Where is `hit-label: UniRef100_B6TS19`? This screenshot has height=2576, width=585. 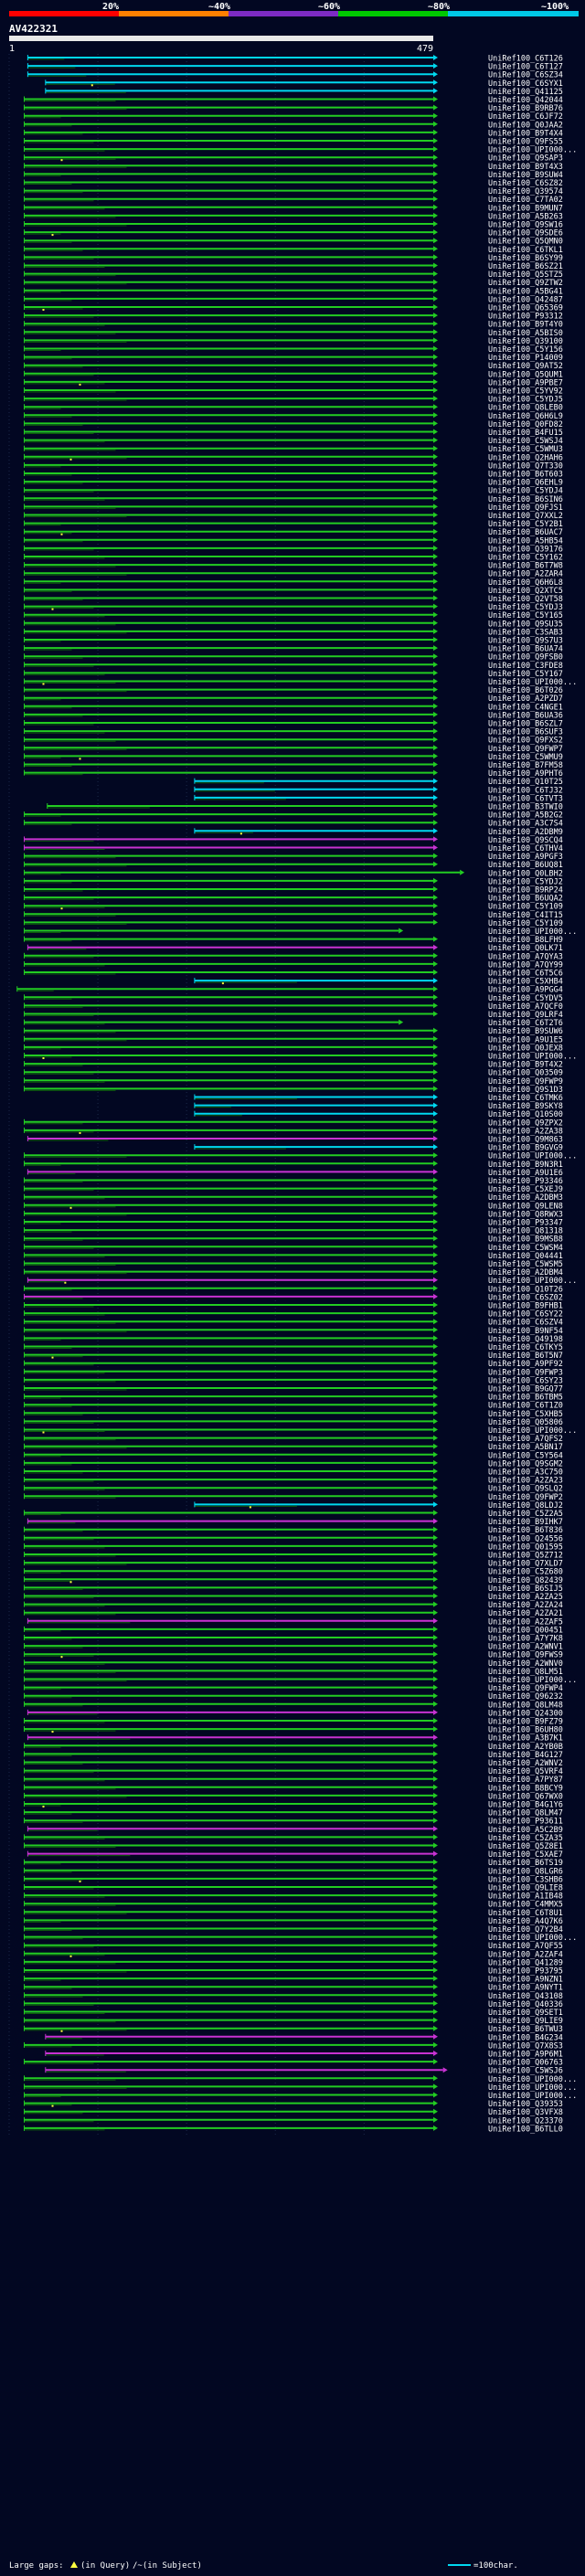 hit-label: UniRef100_B6TS19 is located at coordinates (525, 1863).